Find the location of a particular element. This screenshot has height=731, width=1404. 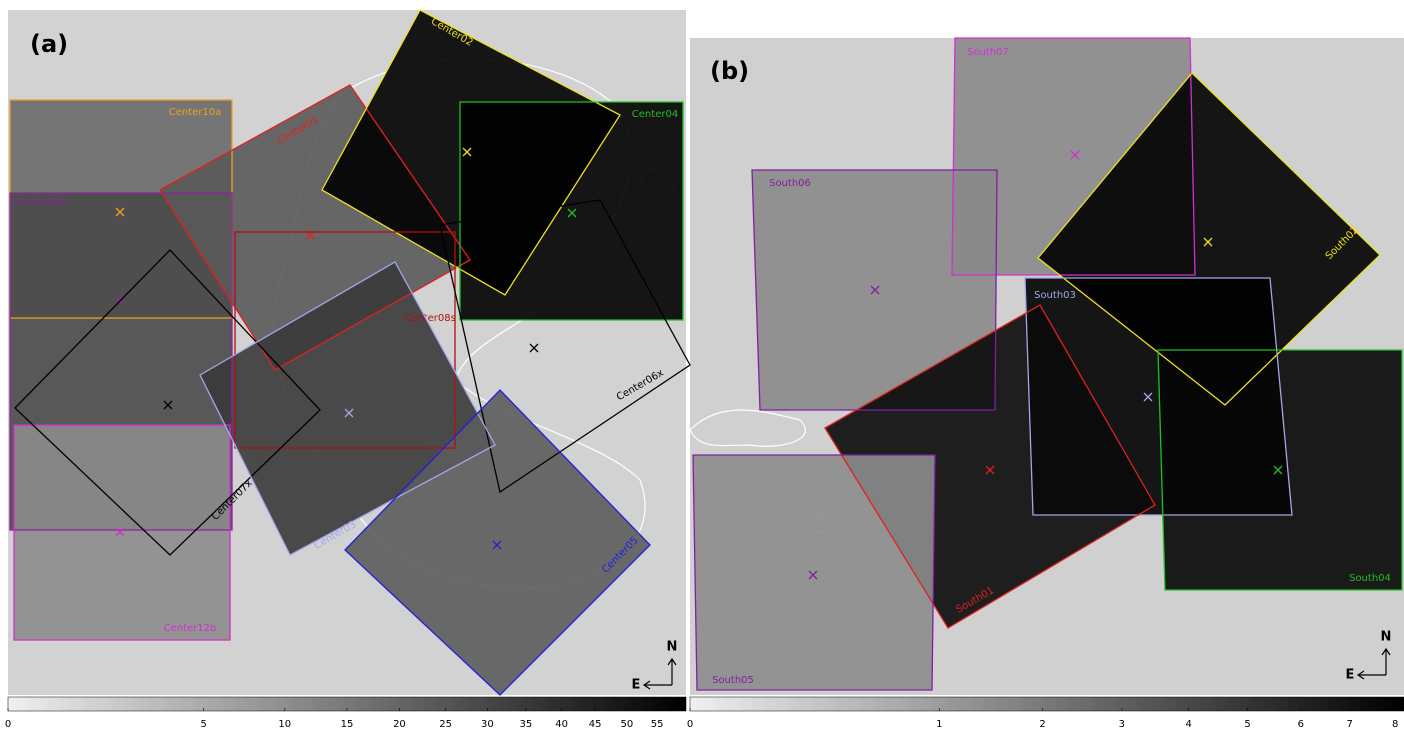

colorbar-b is located at coordinates (1046, 704).